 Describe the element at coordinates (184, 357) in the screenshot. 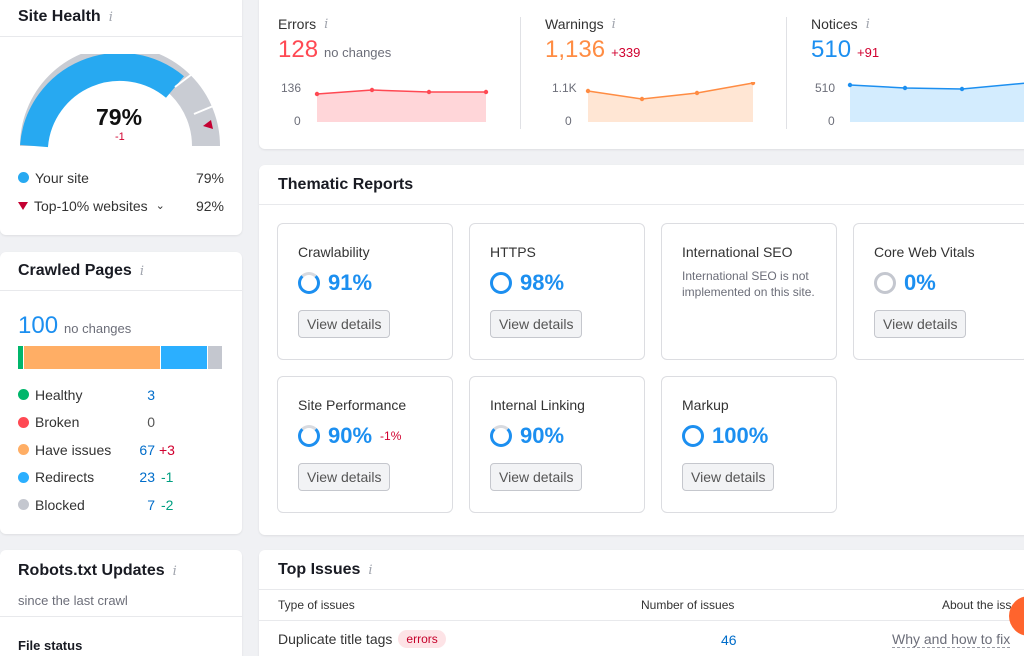

I see `bar-redirects` at that location.